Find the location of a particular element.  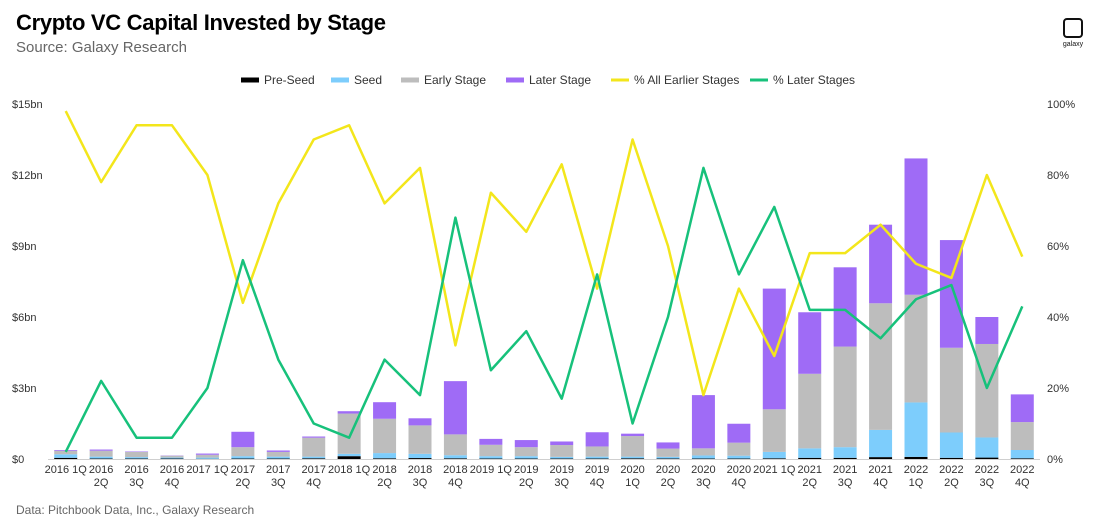

y-left-tick-label: $9bn is located at coordinates (24, 247).